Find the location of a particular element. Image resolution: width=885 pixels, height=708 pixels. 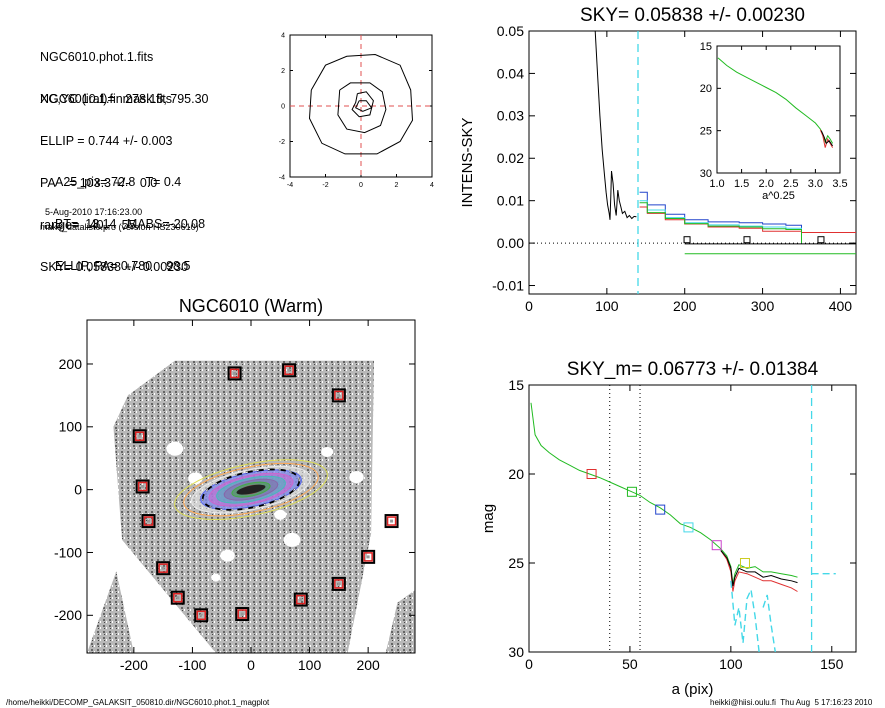

x-tick-label: 2.0 is located at coordinates (766, 184).